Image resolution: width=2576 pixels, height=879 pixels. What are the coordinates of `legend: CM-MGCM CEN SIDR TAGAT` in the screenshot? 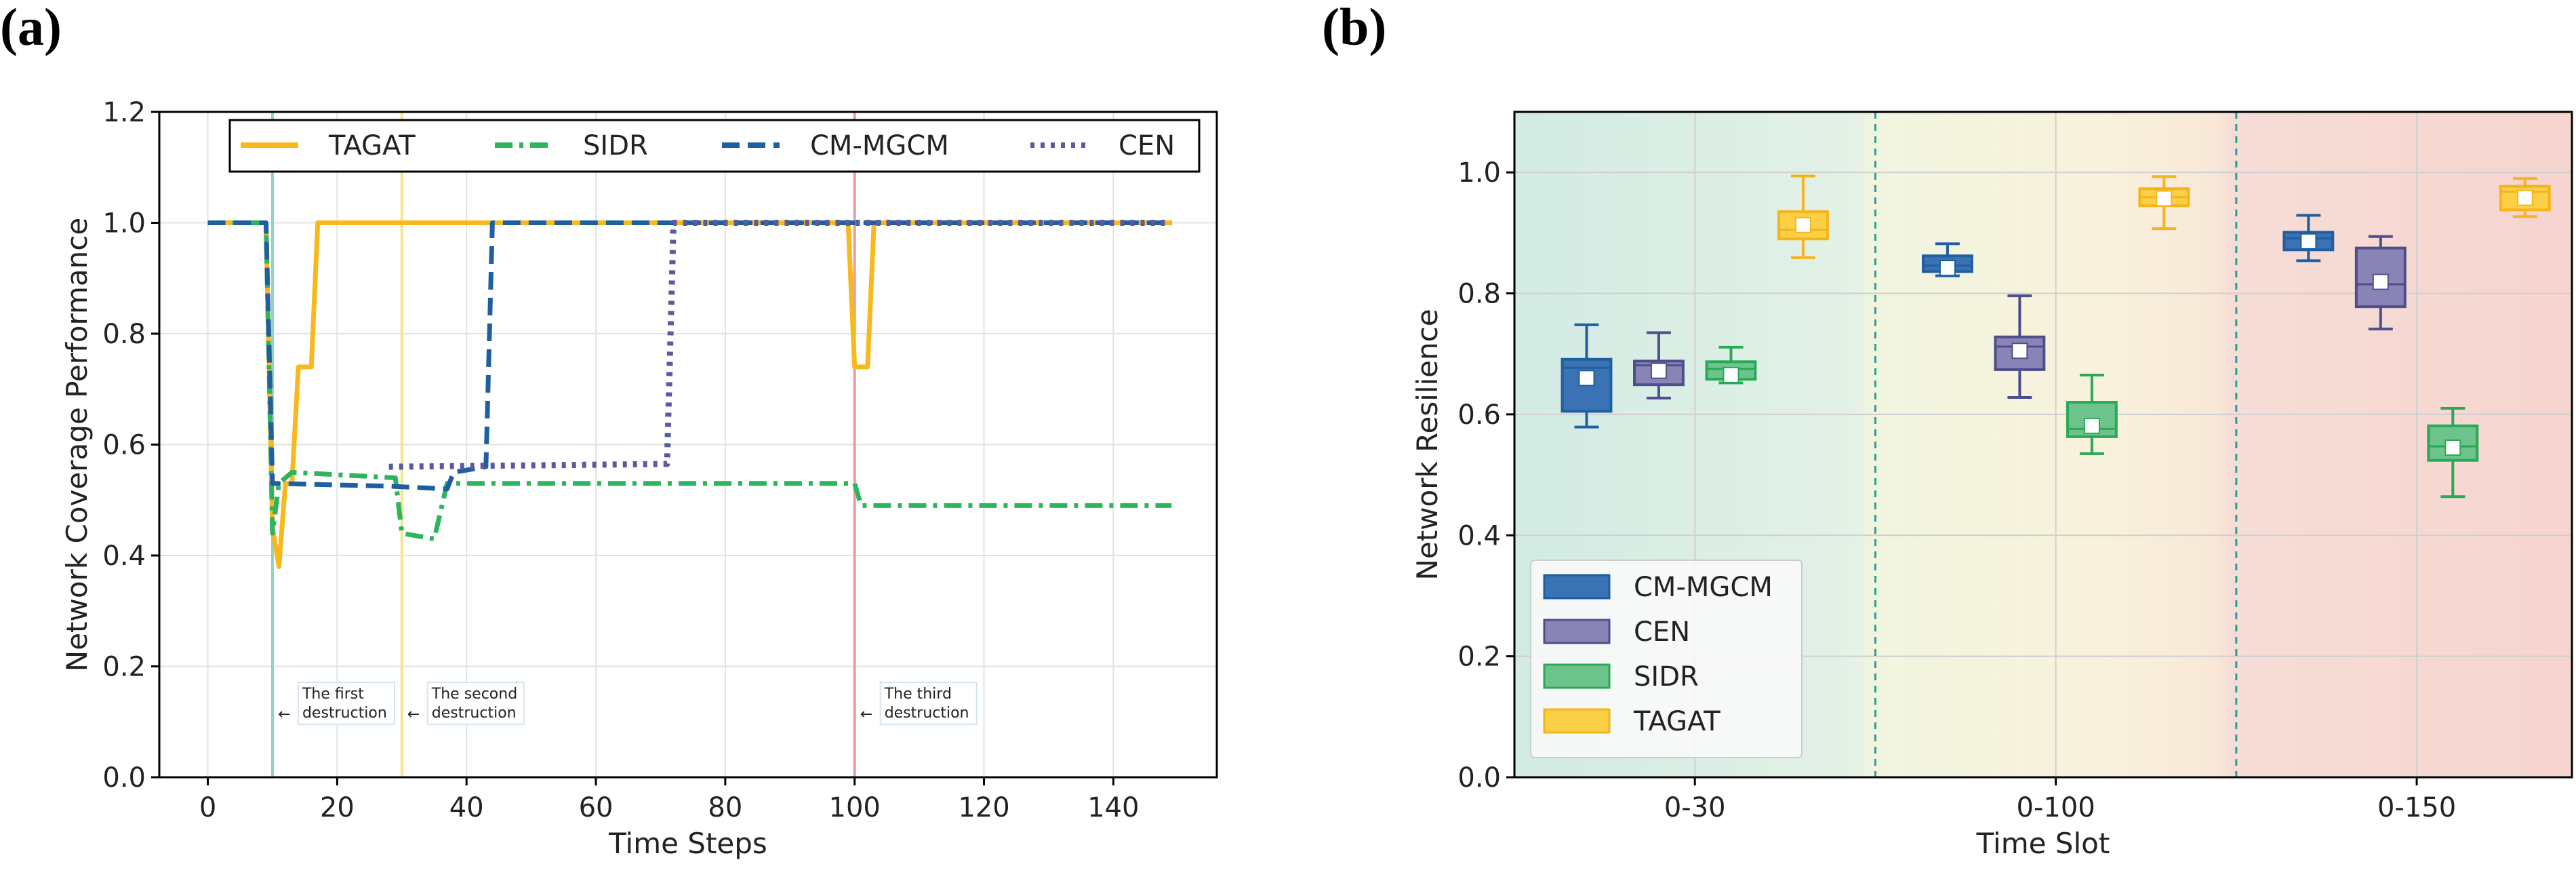 It's located at (1666, 659).